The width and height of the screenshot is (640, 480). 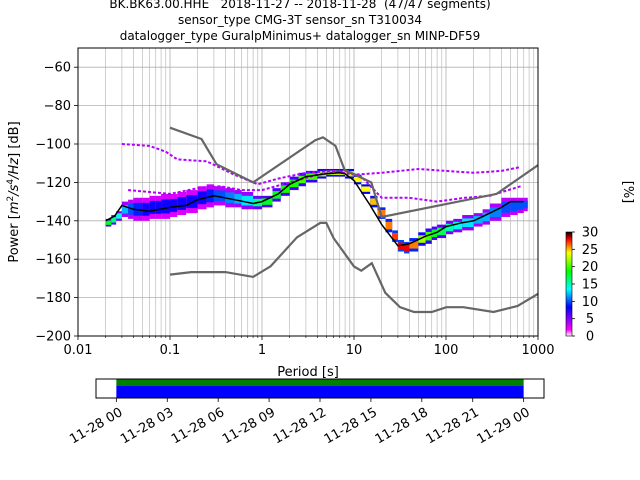 What do you see at coordinates (53, 298) in the screenshot?
I see `y-tick-label: −180` at bounding box center [53, 298].